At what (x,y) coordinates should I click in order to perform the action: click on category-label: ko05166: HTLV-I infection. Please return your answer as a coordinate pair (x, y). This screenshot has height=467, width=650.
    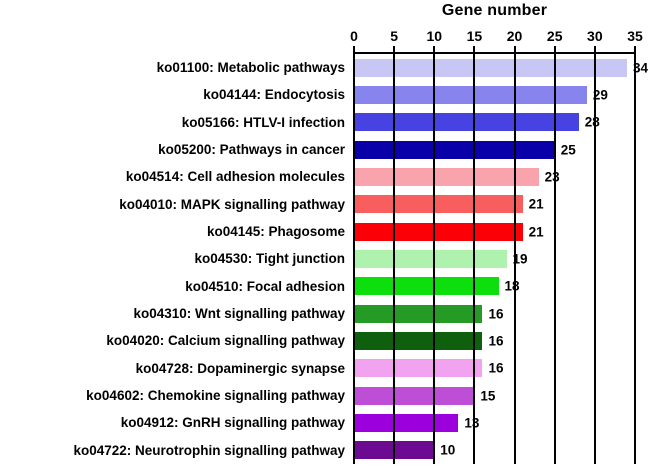
    Looking at the image, I should click on (263, 122).